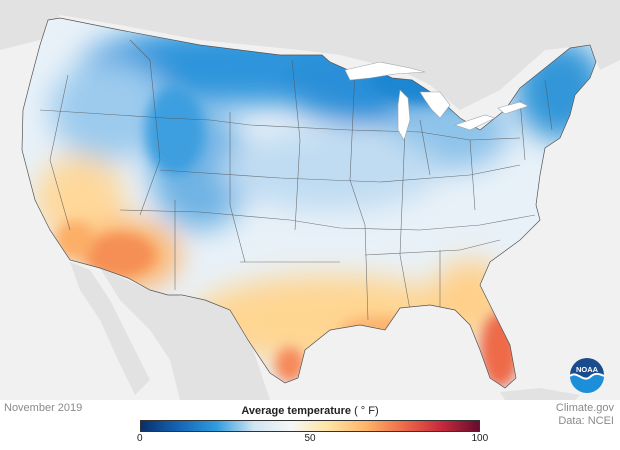  What do you see at coordinates (366, 411) in the screenshot?
I see `legend-unit: ( ° F)` at bounding box center [366, 411].